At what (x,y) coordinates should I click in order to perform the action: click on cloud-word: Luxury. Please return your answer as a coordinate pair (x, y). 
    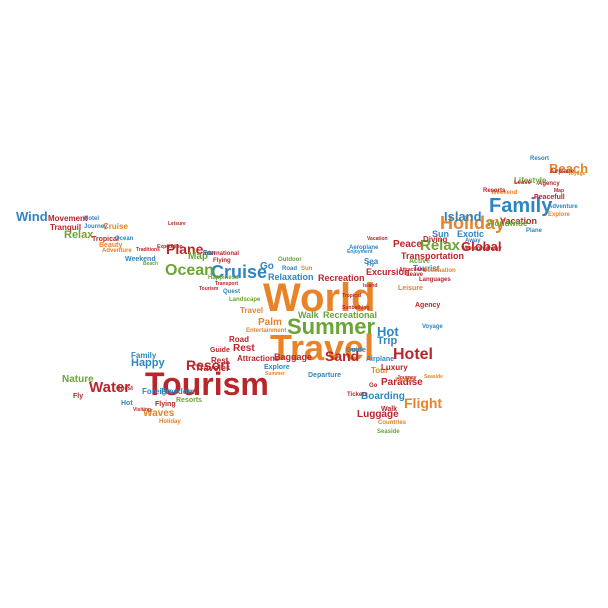
    Looking at the image, I should click on (394, 367).